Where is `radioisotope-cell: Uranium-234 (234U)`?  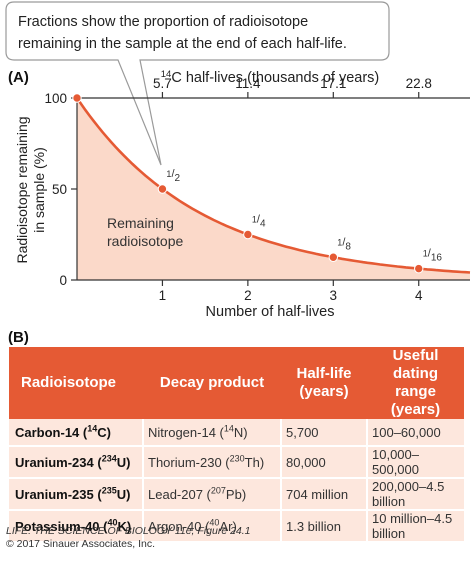 radioisotope-cell: Uranium-234 (234U) is located at coordinates (76, 461).